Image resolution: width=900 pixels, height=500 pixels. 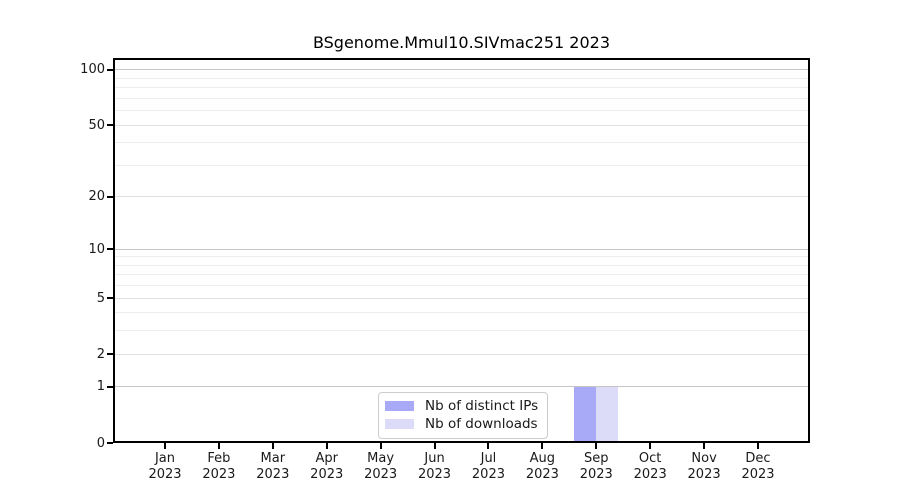 I want to click on y-tick-label: 50, so click(x=96, y=125).